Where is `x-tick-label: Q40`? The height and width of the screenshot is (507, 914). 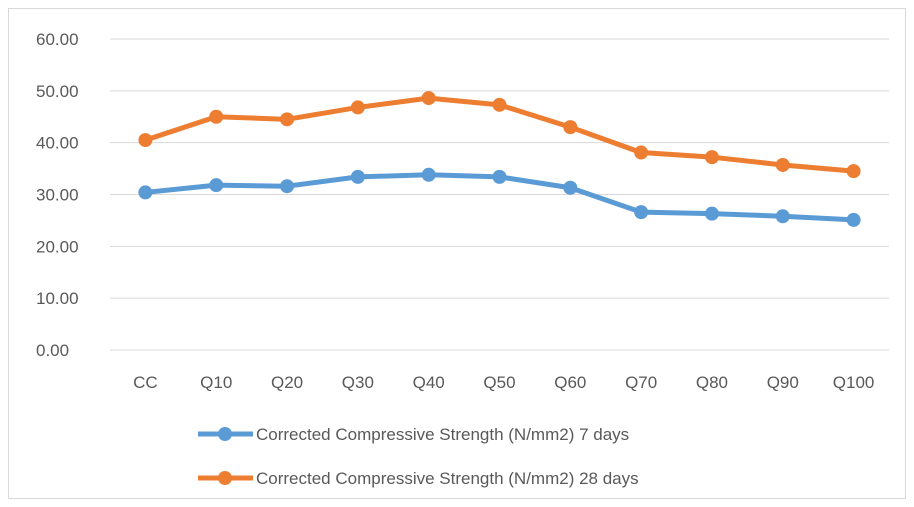
x-tick-label: Q40 is located at coordinates (429, 382).